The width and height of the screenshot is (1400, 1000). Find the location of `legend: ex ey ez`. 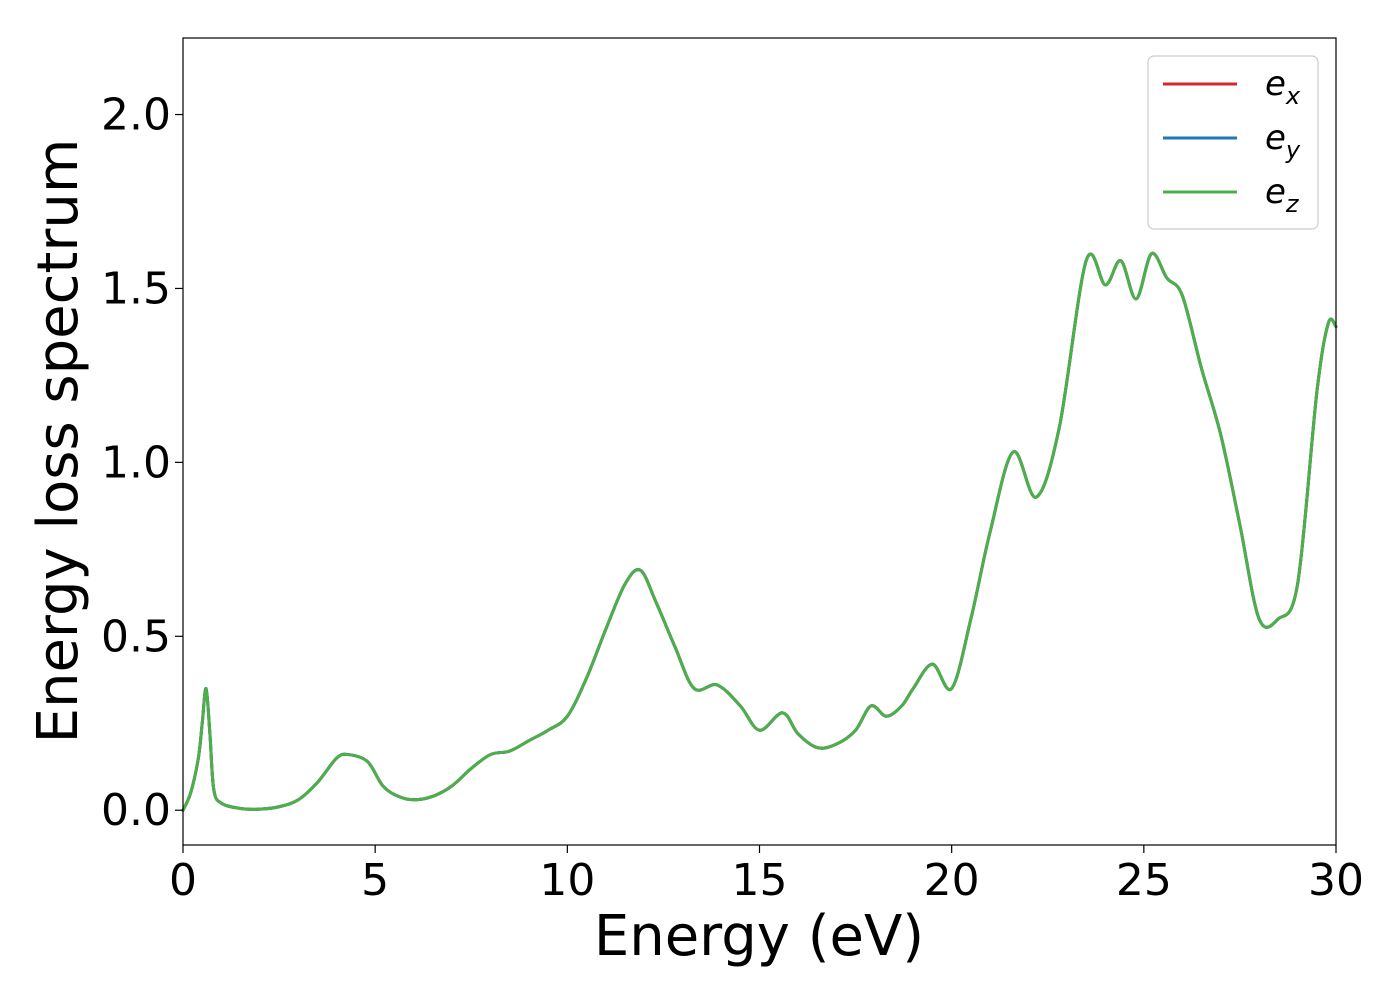

legend: ex ey ez is located at coordinates (1233, 142).